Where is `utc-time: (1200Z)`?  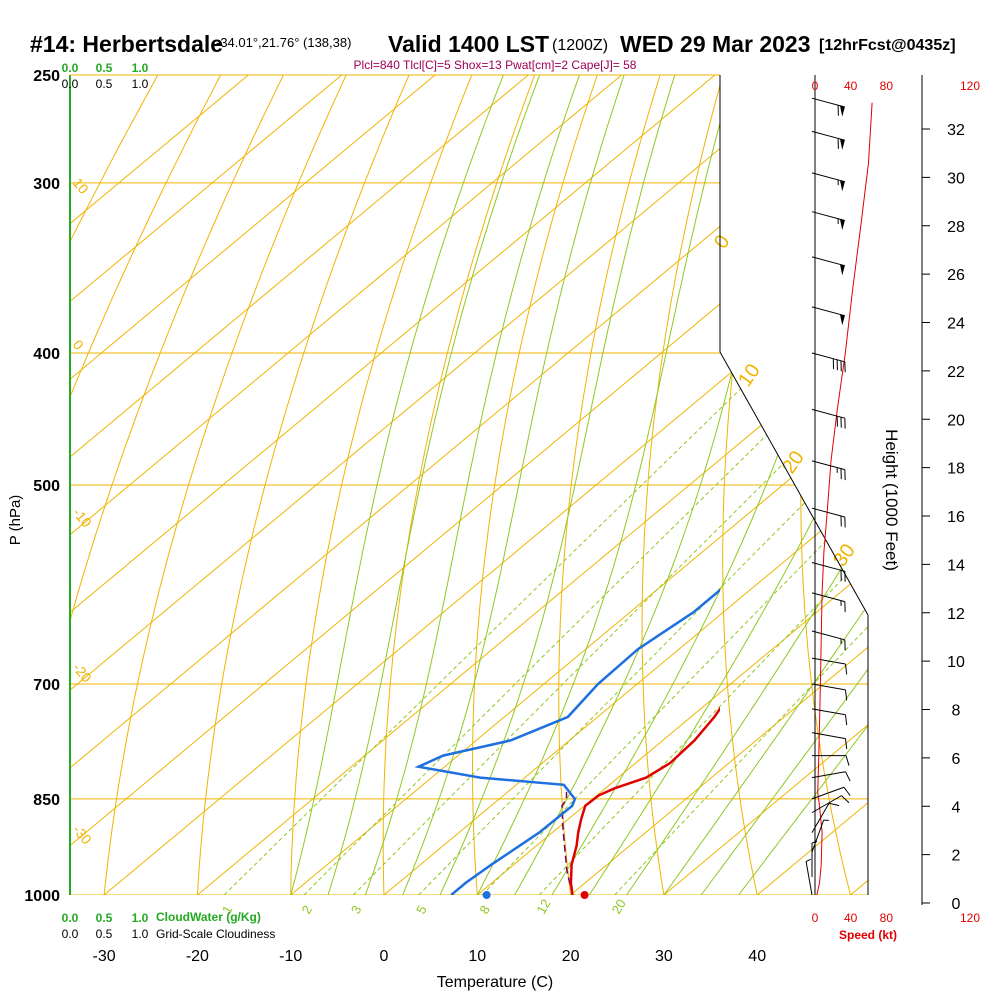
utc-time: (1200Z) is located at coordinates (580, 45).